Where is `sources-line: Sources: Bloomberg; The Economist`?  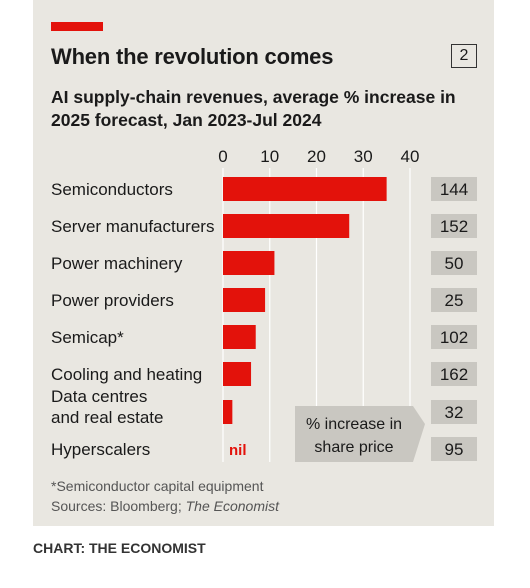
sources-line: Sources: Bloomberg; The Economist is located at coordinates (165, 506).